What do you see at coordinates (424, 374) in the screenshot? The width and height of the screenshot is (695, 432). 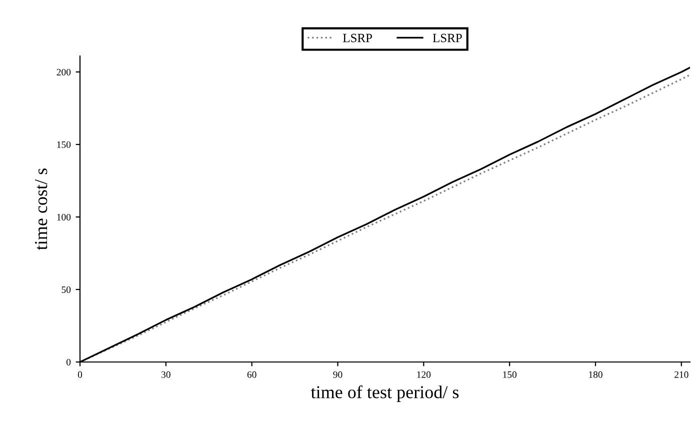 I see `x-tick-label: 120` at bounding box center [424, 374].